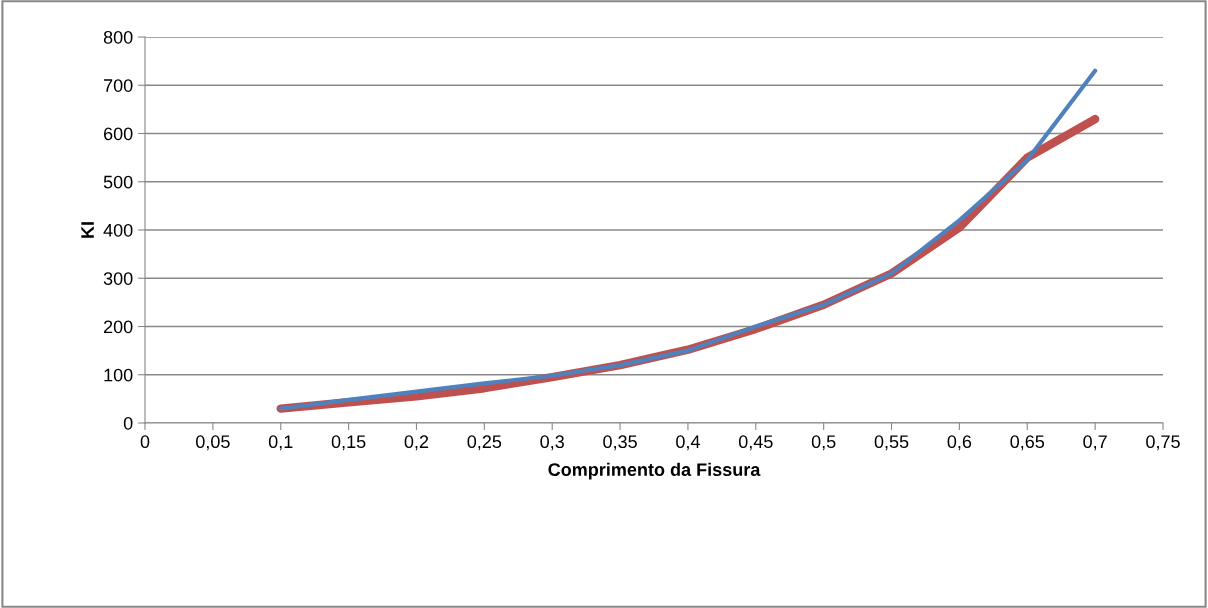  Describe the element at coordinates (755, 443) in the screenshot. I see `x-tick-label: 0,45` at that location.